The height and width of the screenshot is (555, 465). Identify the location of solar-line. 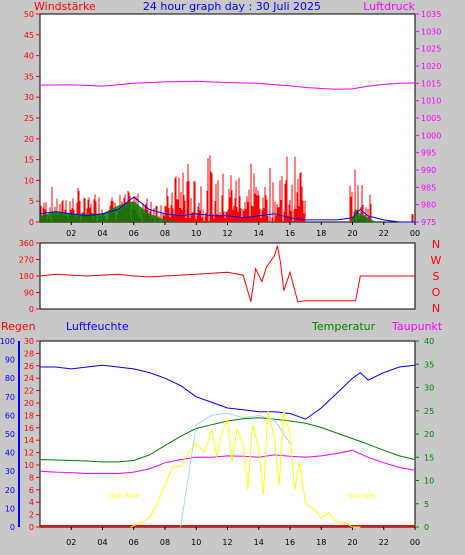
(245, 469).